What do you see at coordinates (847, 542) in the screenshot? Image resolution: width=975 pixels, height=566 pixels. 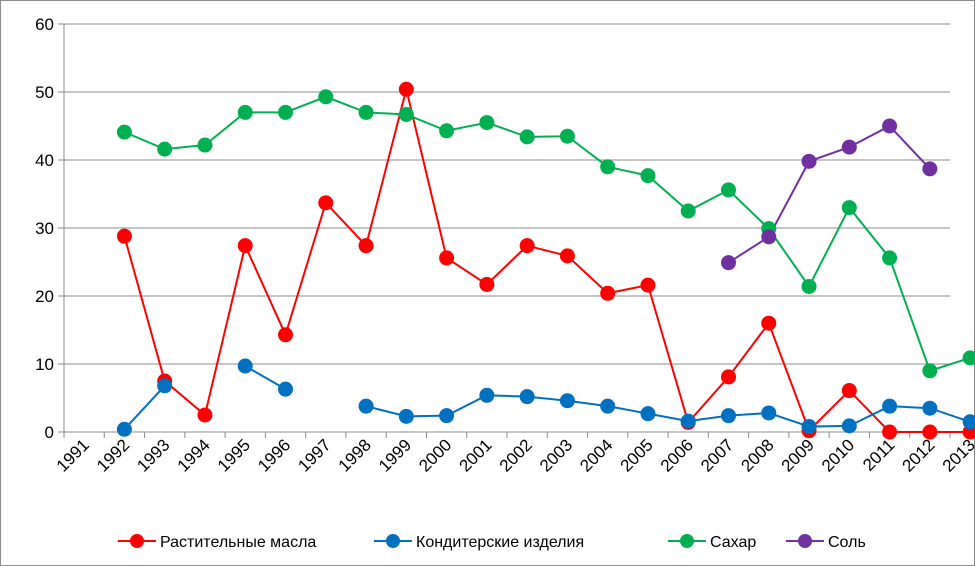 I see `legend-label-3: Соль` at bounding box center [847, 542].